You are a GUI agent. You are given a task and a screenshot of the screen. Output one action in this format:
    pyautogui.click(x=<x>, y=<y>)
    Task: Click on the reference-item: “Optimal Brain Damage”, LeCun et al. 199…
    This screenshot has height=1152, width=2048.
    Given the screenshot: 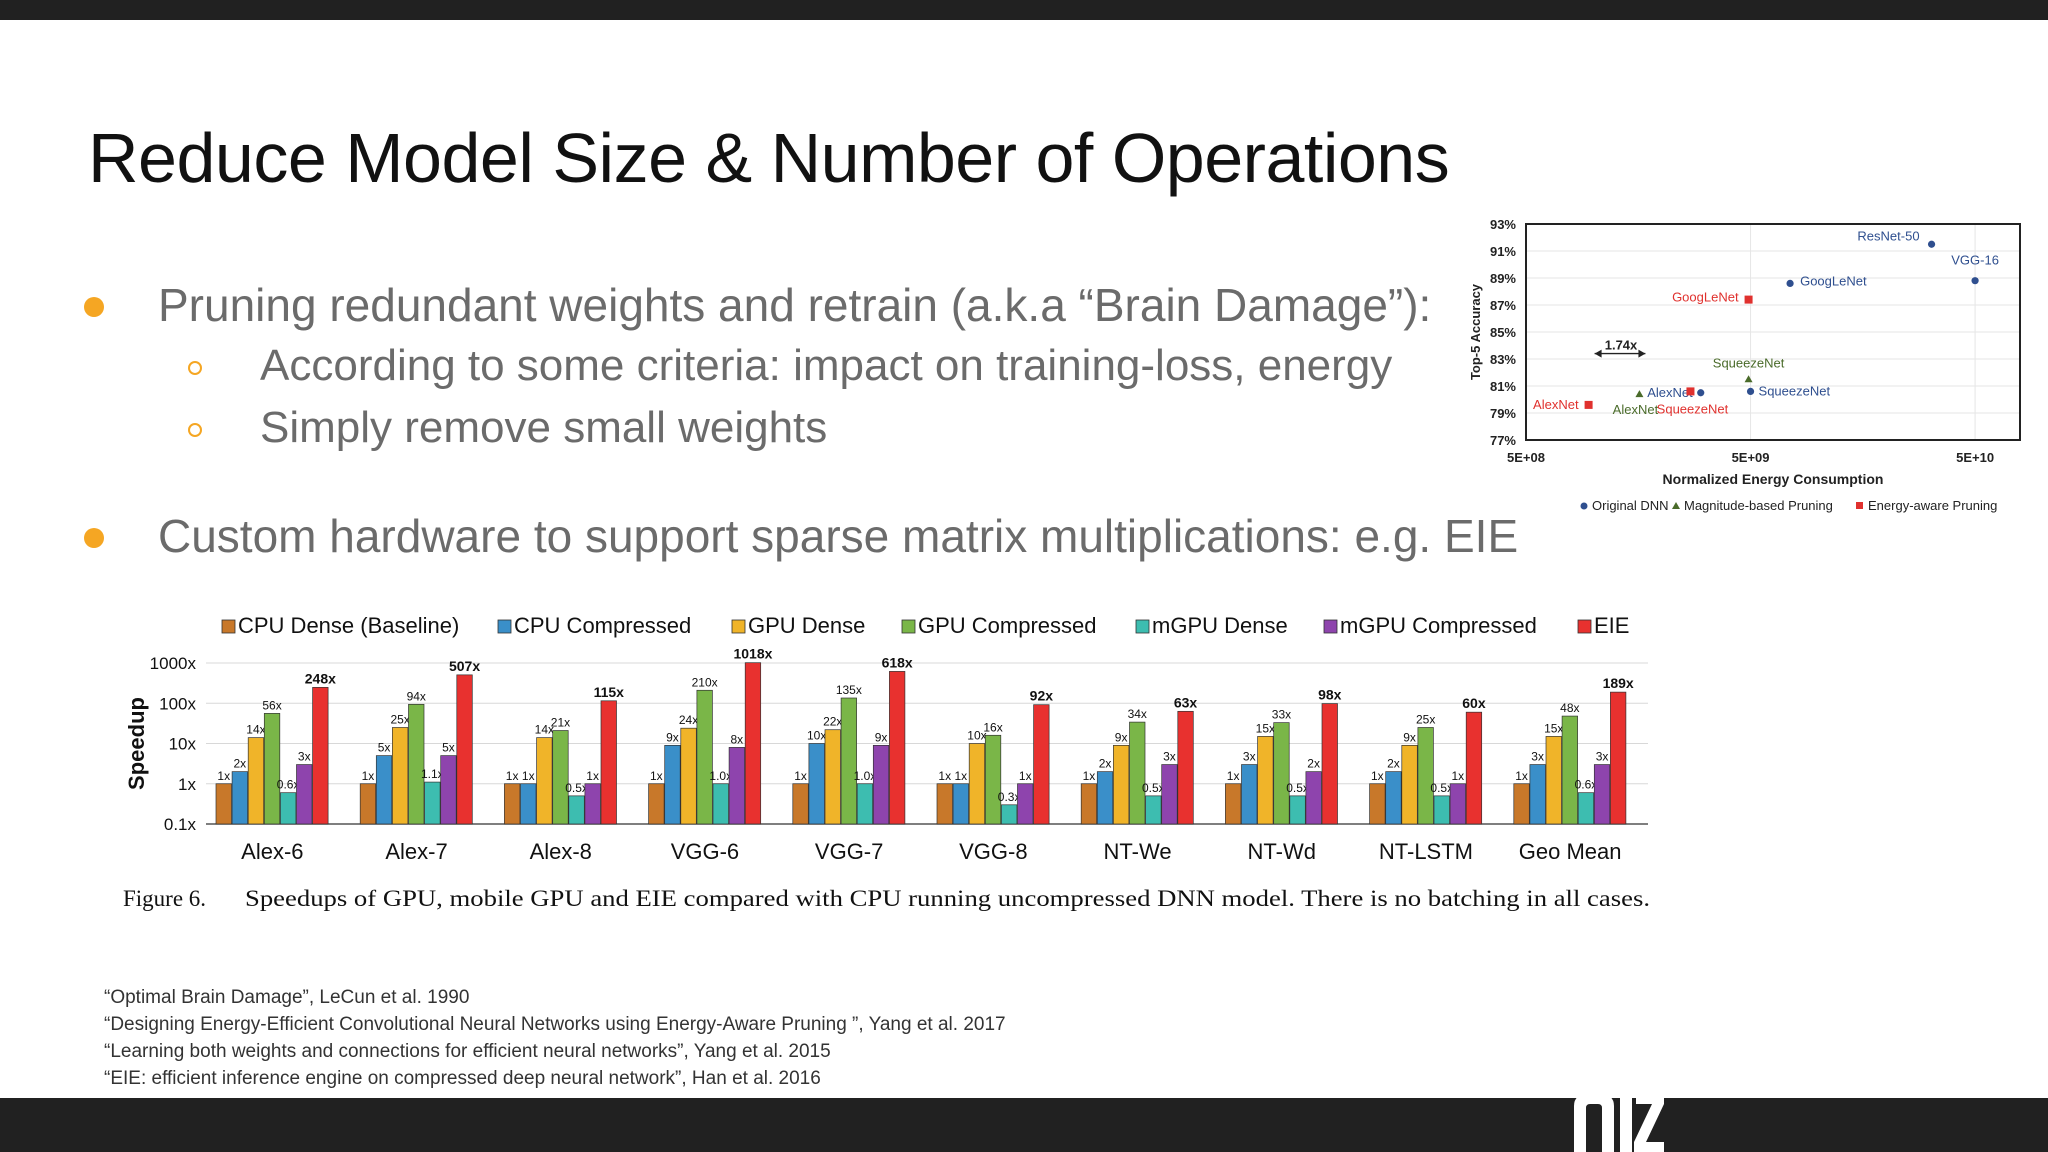 What is the action you would take?
    pyautogui.click(x=287, y=997)
    